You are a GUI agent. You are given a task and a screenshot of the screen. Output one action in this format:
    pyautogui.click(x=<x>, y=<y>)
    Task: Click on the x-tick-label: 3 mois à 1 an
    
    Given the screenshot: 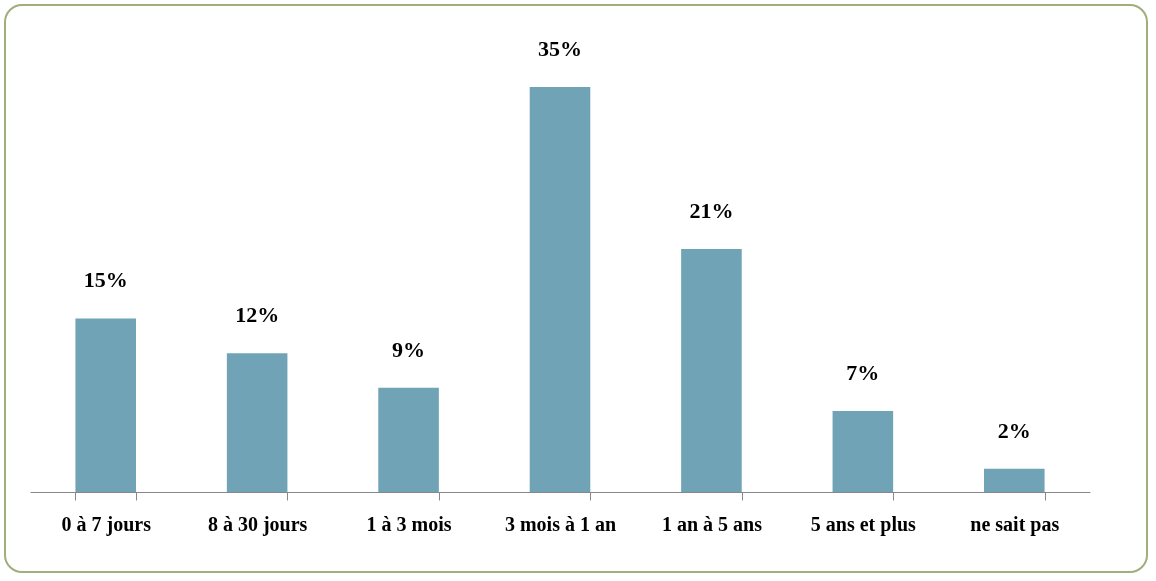 What is the action you would take?
    pyautogui.click(x=560, y=523)
    